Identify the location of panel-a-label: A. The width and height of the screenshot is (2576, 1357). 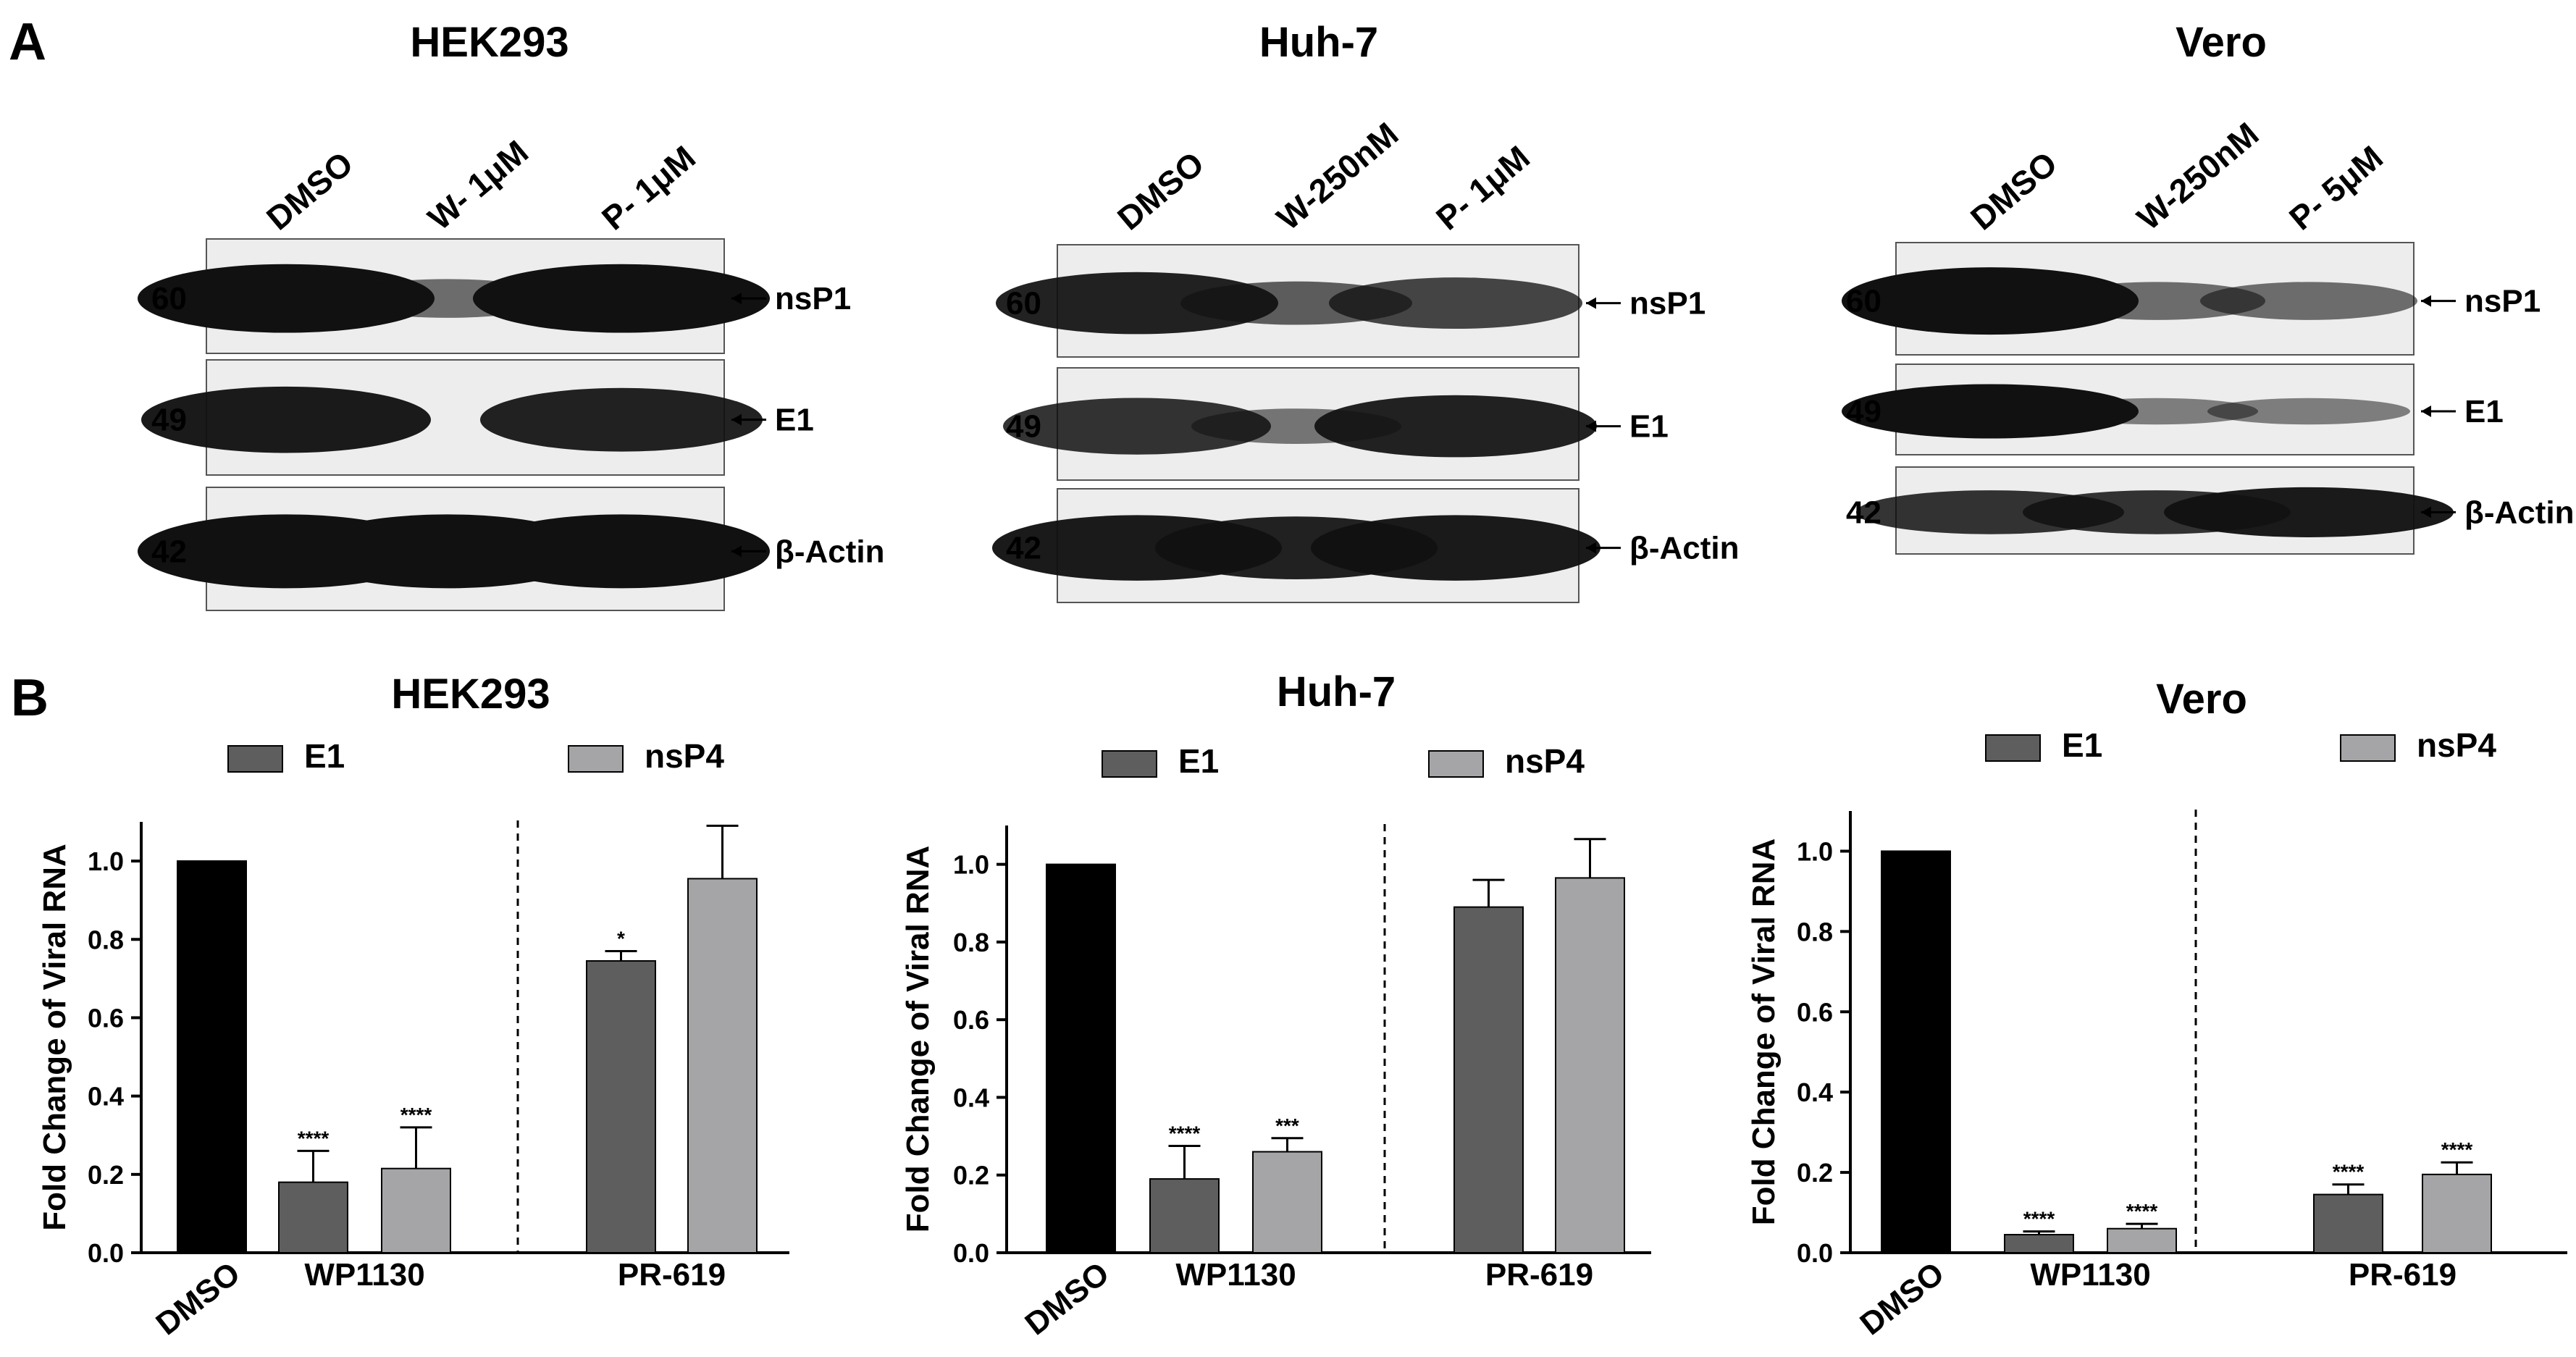
(27, 42).